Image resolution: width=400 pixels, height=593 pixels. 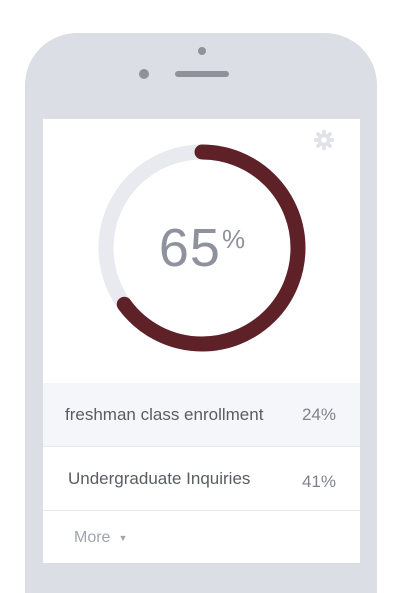 I want to click on list-item-label: freshman class enrollment, so click(x=164, y=414).